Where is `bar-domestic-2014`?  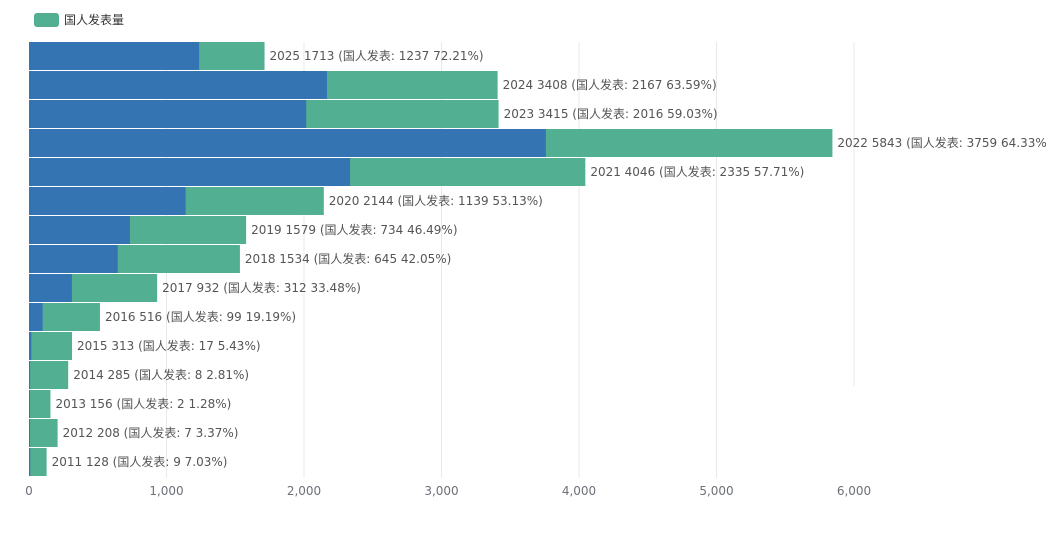
bar-domestic-2014 is located at coordinates (30, 375).